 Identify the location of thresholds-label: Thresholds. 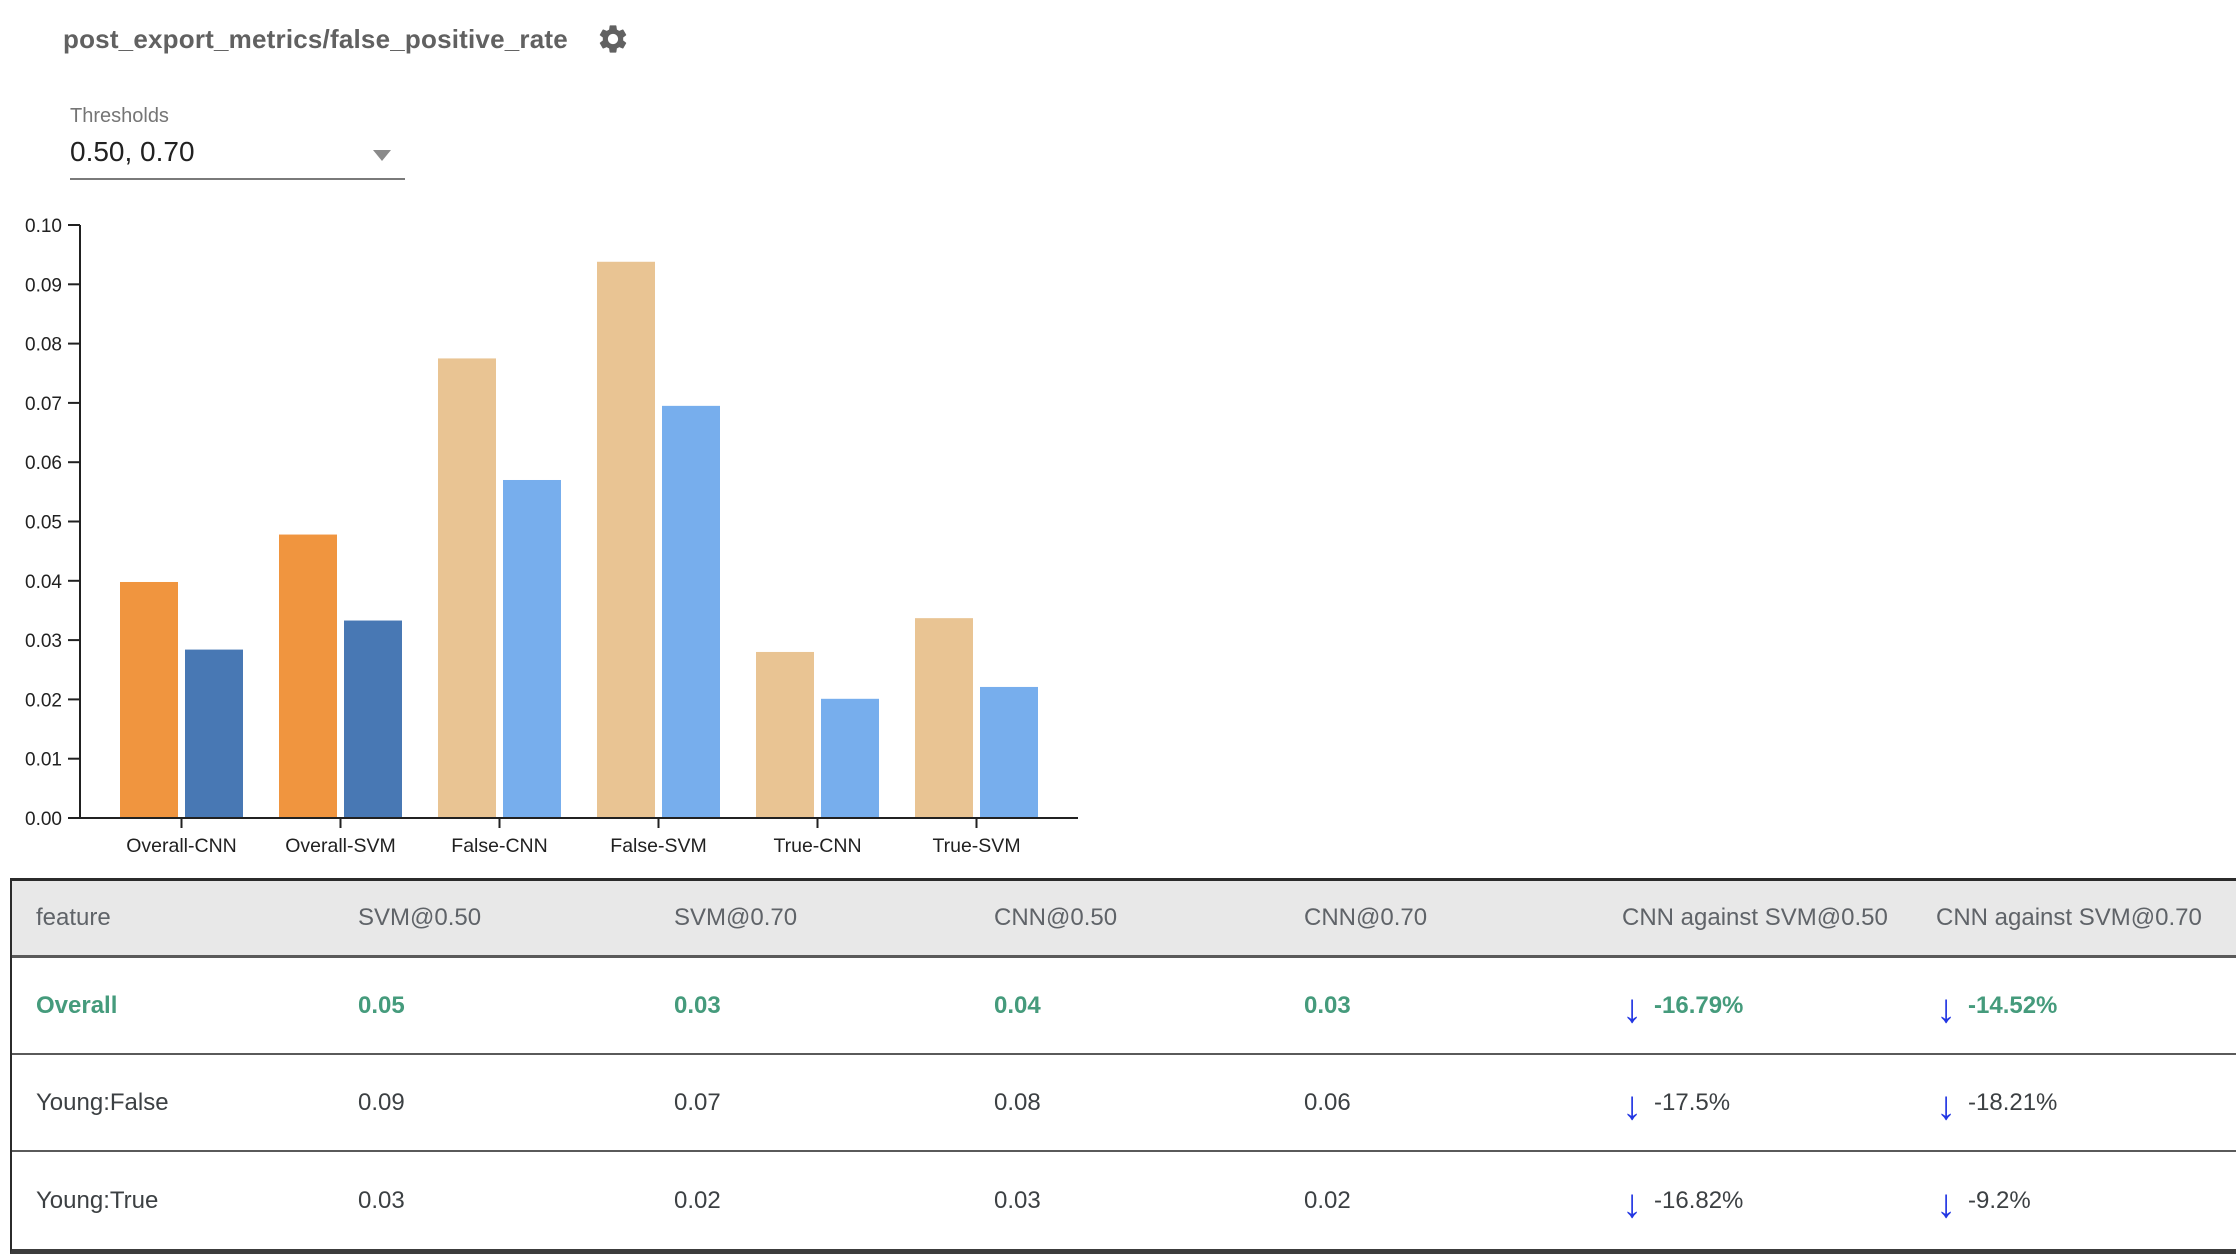
(119, 116).